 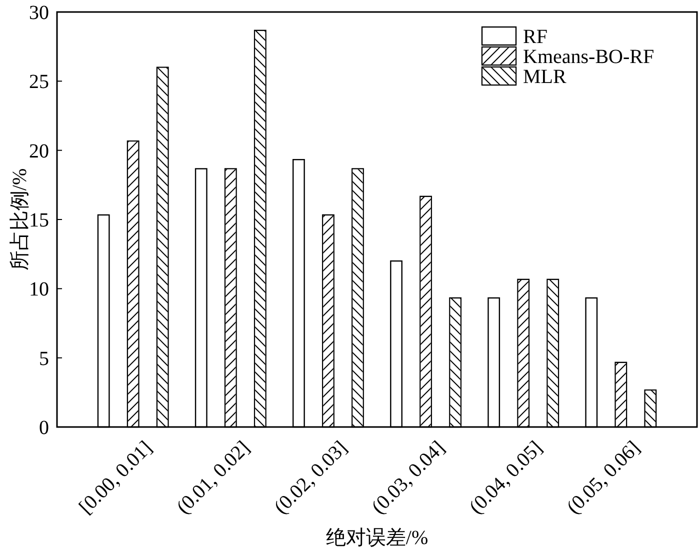 What do you see at coordinates (39, 289) in the screenshot?
I see `y-tick-label: 10` at bounding box center [39, 289].